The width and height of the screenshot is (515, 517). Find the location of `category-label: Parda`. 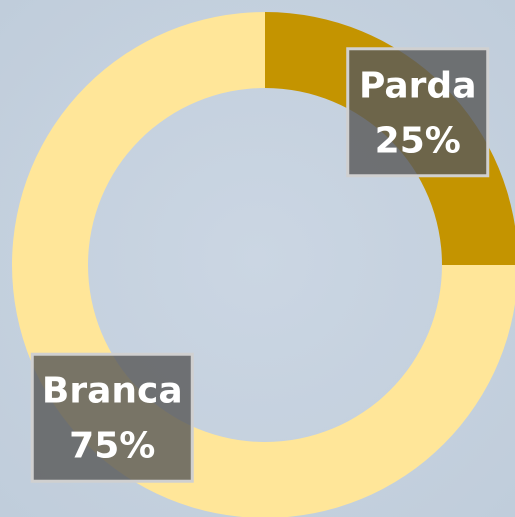

category-label: Parda is located at coordinates (418, 85).